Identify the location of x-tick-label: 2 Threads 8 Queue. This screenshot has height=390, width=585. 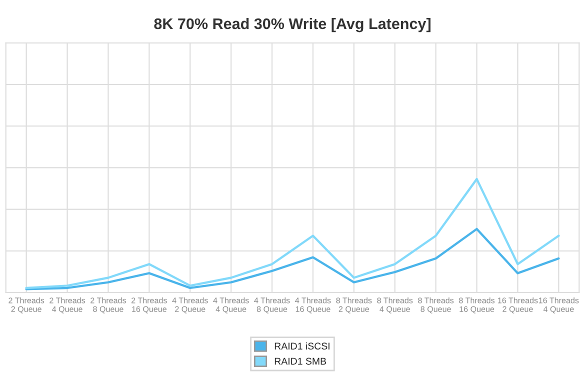
(108, 305).